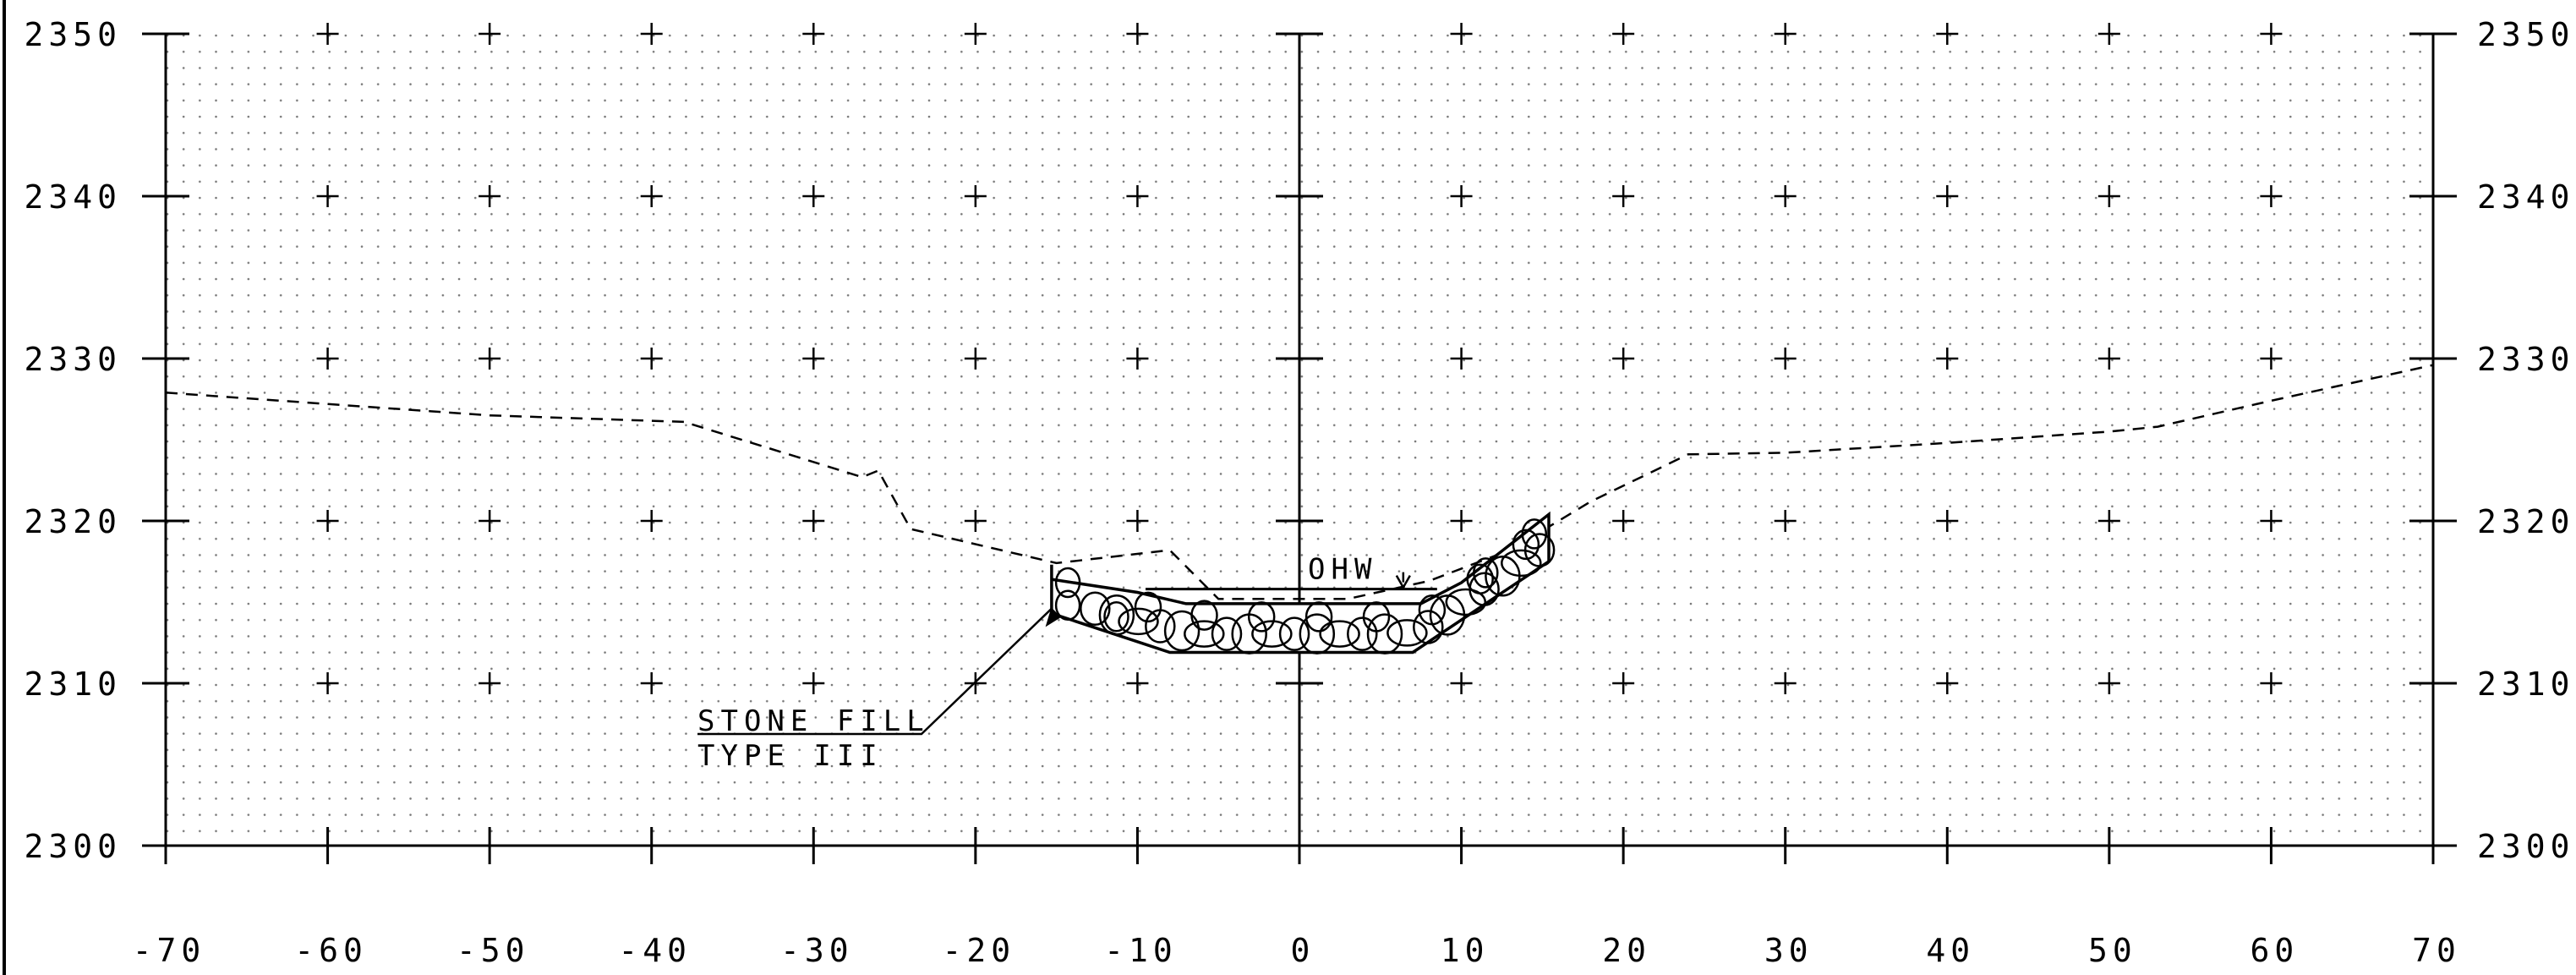 The height and width of the screenshot is (975, 2576). I want to click on x-tick-label: -10, so click(1141, 950).